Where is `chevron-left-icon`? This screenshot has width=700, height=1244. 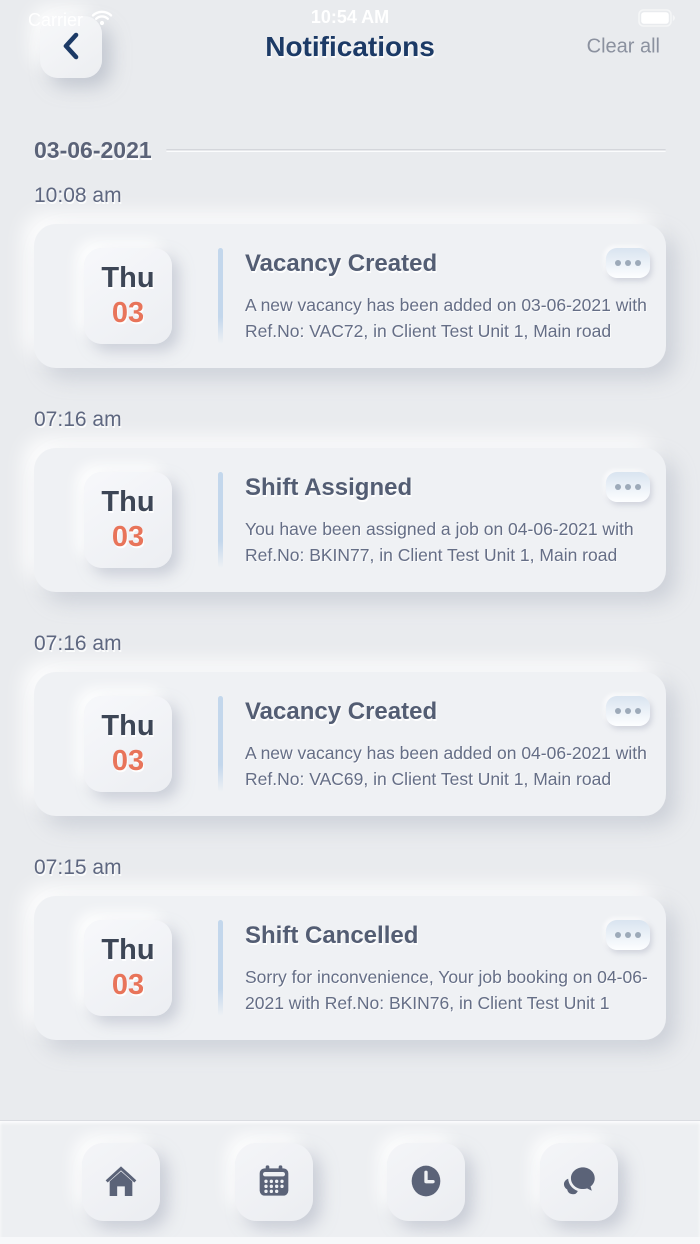
chevron-left-icon is located at coordinates (71, 47).